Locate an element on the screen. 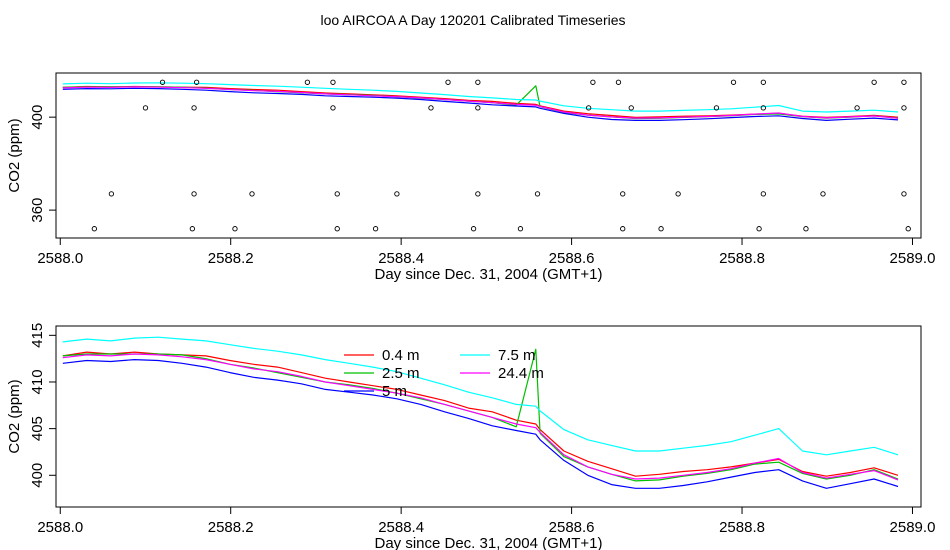 The height and width of the screenshot is (550, 950). y-tick-label: 405 is located at coordinates (37, 428).